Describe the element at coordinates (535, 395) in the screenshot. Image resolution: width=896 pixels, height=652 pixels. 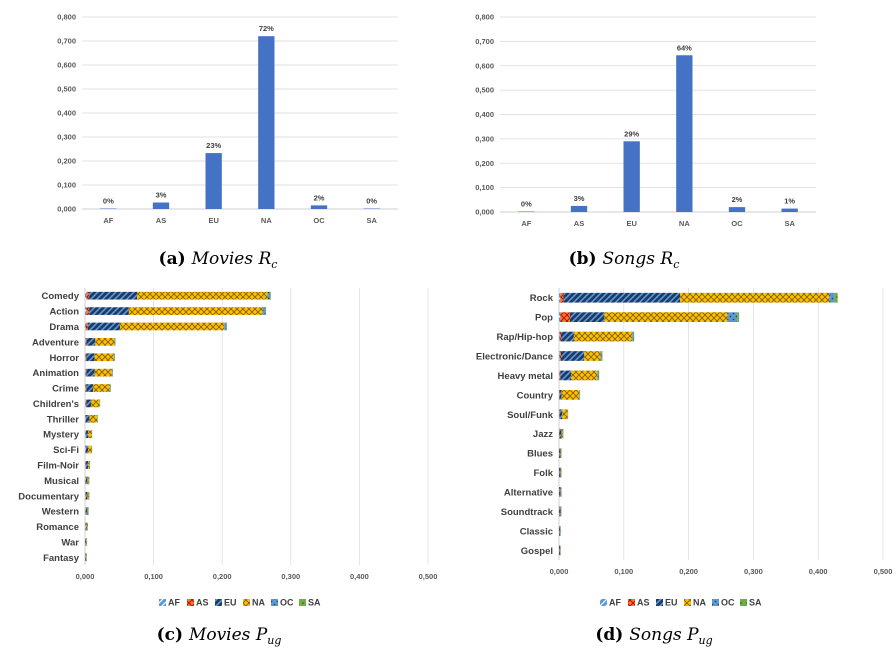
I see `chart-songs-pug-category-label: Country` at that location.